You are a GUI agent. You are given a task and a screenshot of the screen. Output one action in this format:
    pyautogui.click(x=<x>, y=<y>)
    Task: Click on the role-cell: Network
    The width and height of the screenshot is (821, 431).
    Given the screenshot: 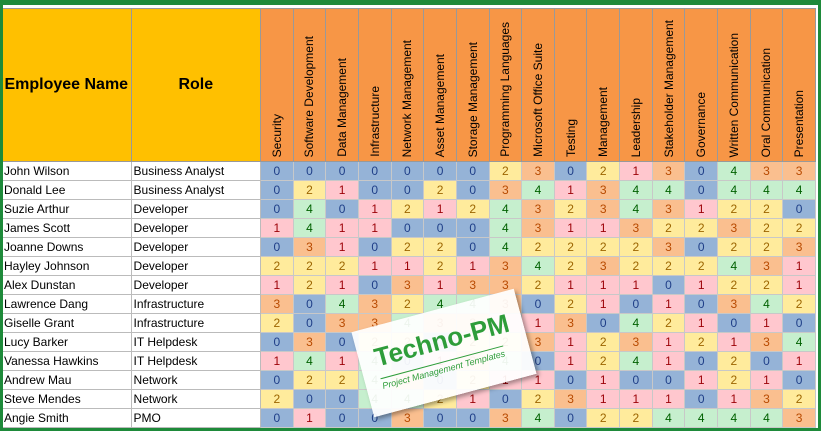 What is the action you would take?
    pyautogui.click(x=196, y=380)
    